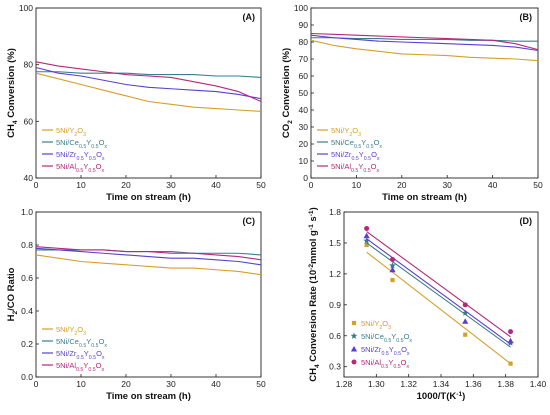 This screenshot has width=550, height=415. What do you see at coordinates (301, 8) in the screenshot?
I see `y-tick-label: 100` at bounding box center [301, 8].